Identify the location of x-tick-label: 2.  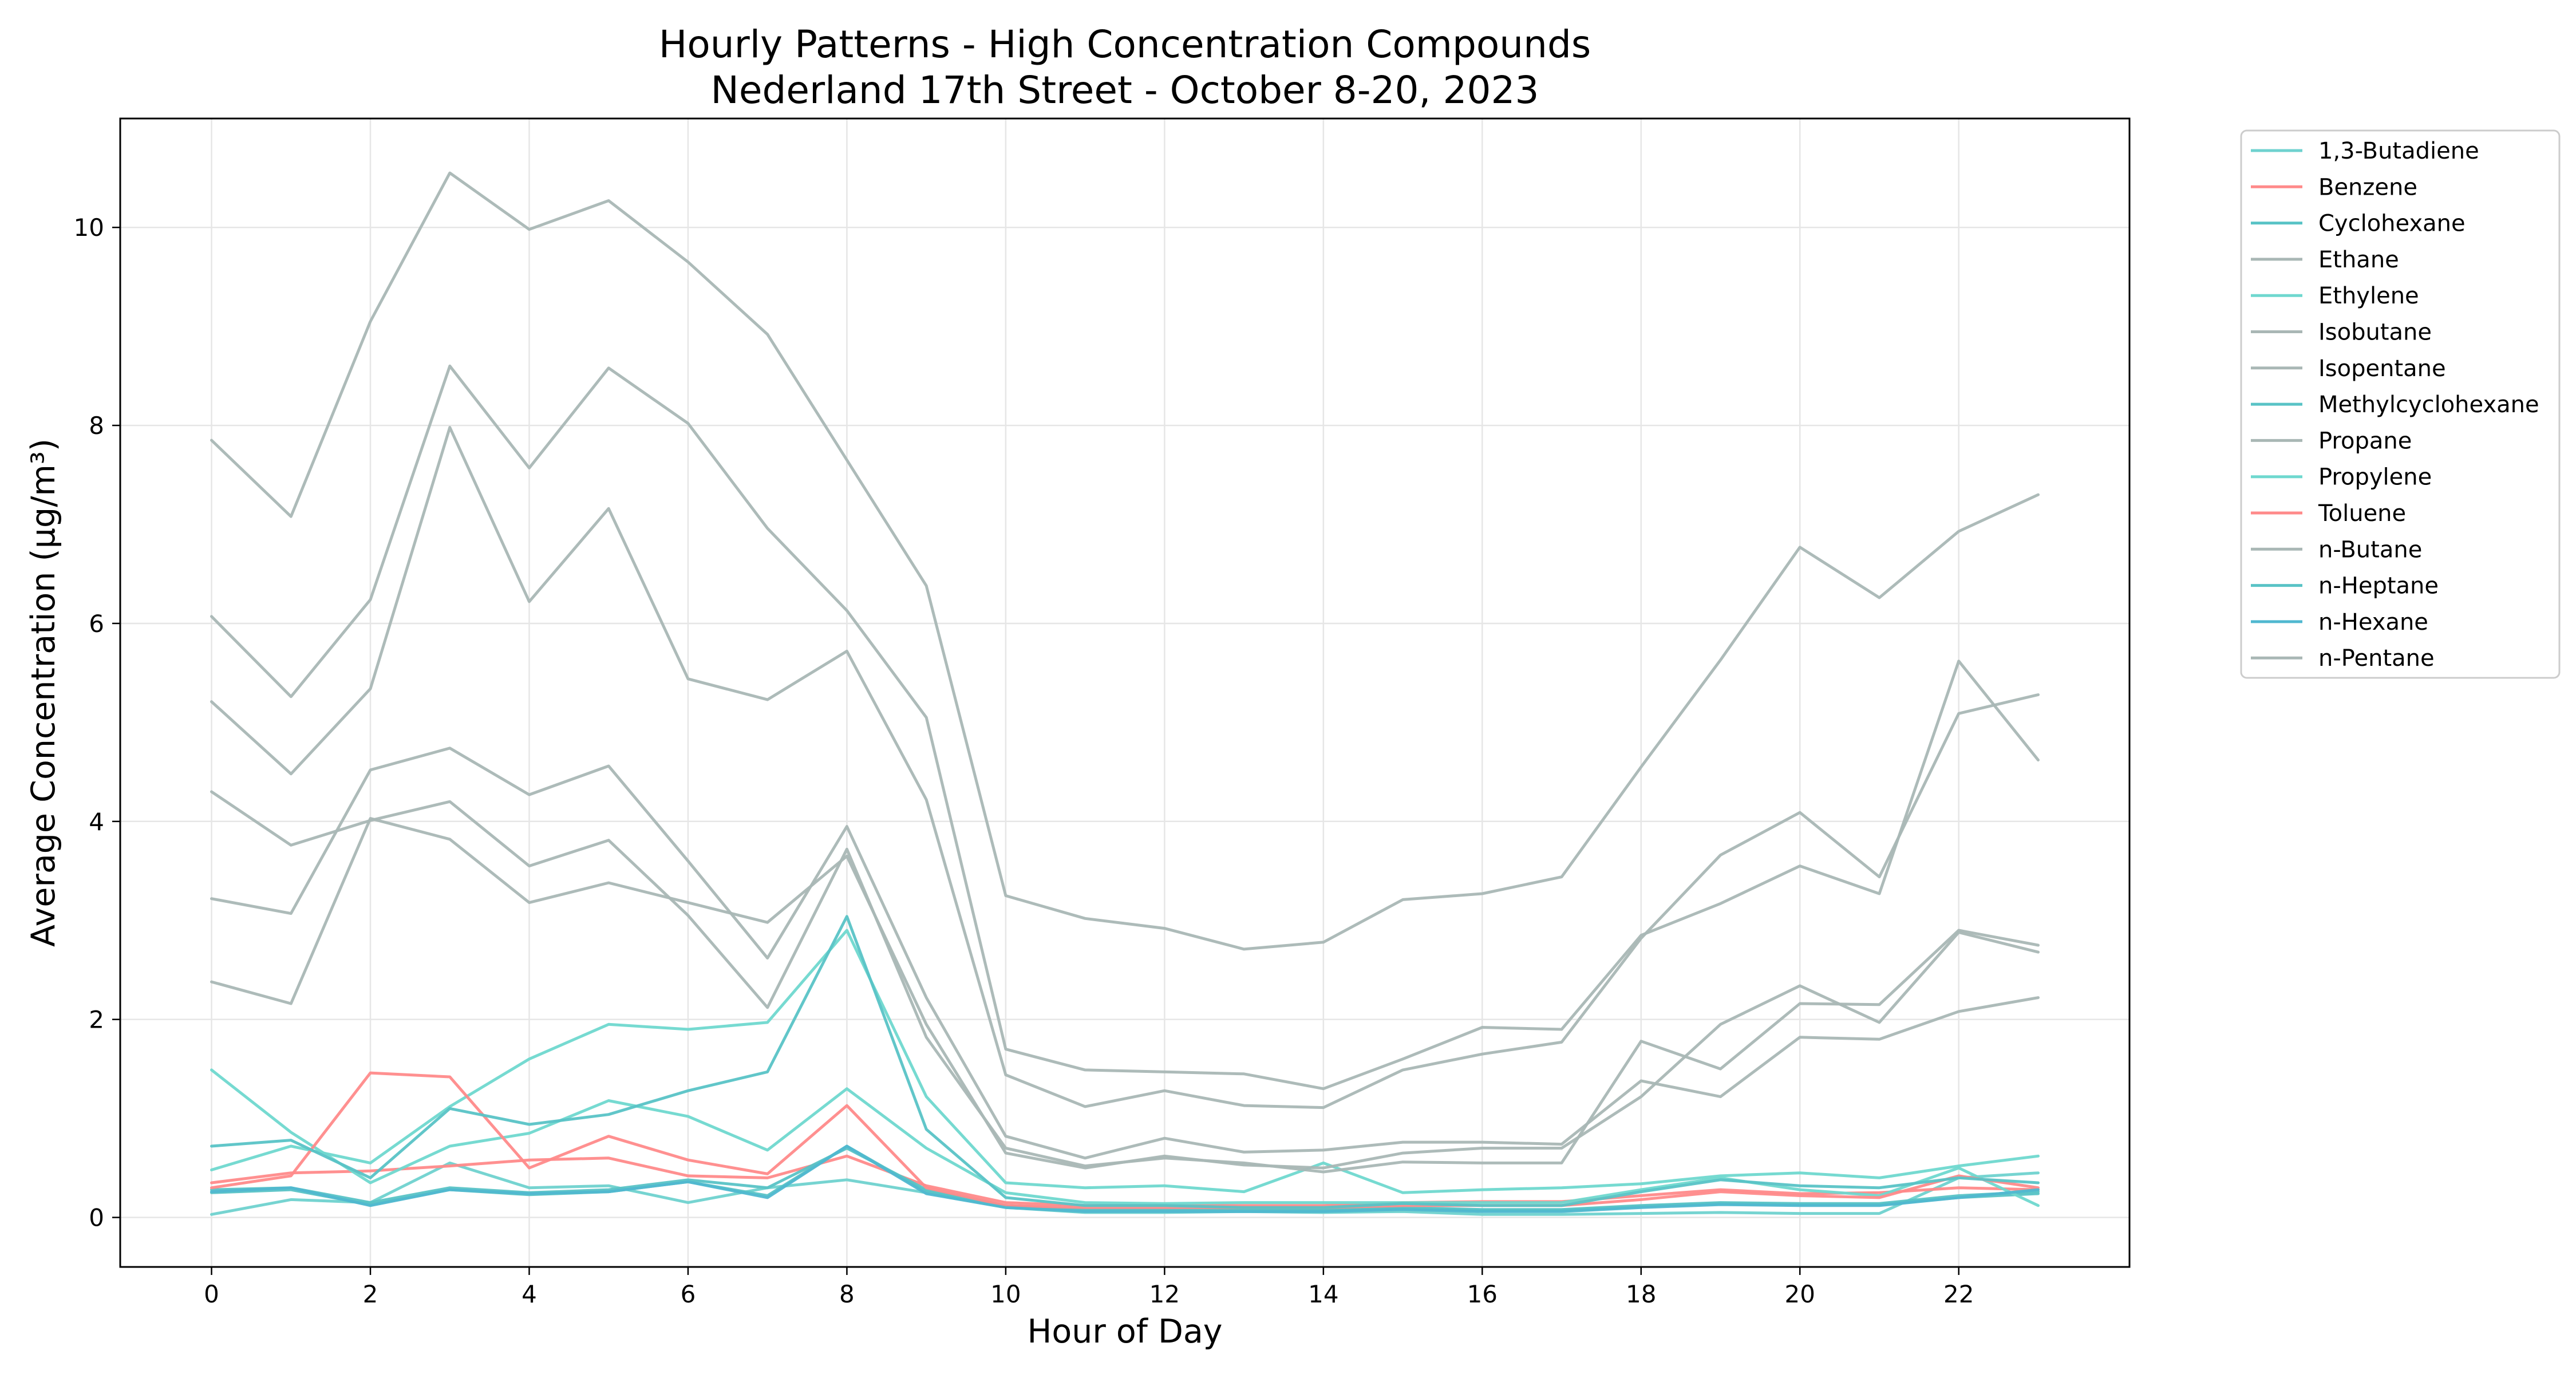
(370, 1294).